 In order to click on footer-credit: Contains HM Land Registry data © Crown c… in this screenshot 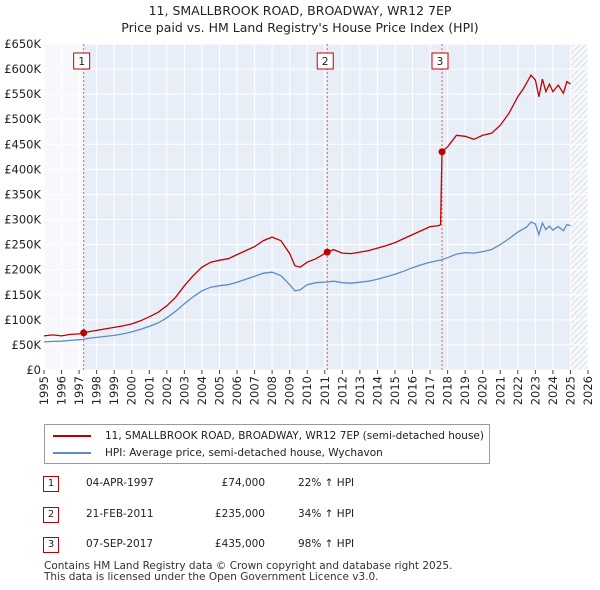, I will do `click(248, 572)`.